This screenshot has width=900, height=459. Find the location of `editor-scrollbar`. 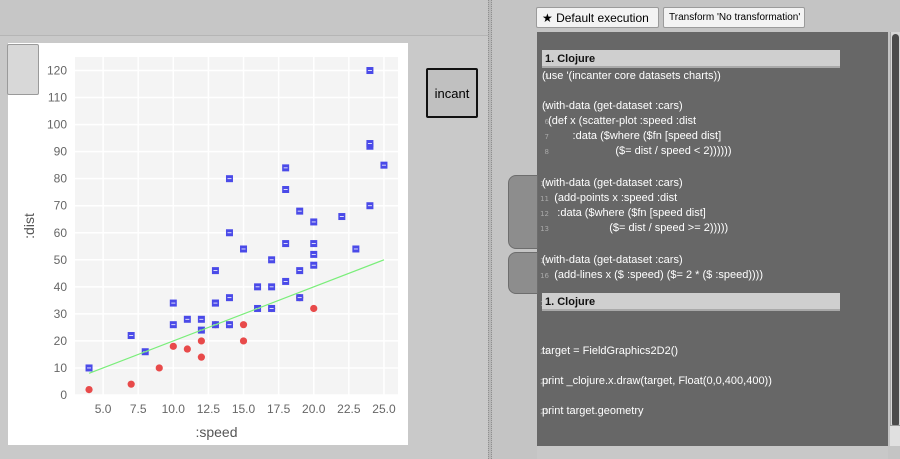

editor-scrollbar is located at coordinates (895, 239).